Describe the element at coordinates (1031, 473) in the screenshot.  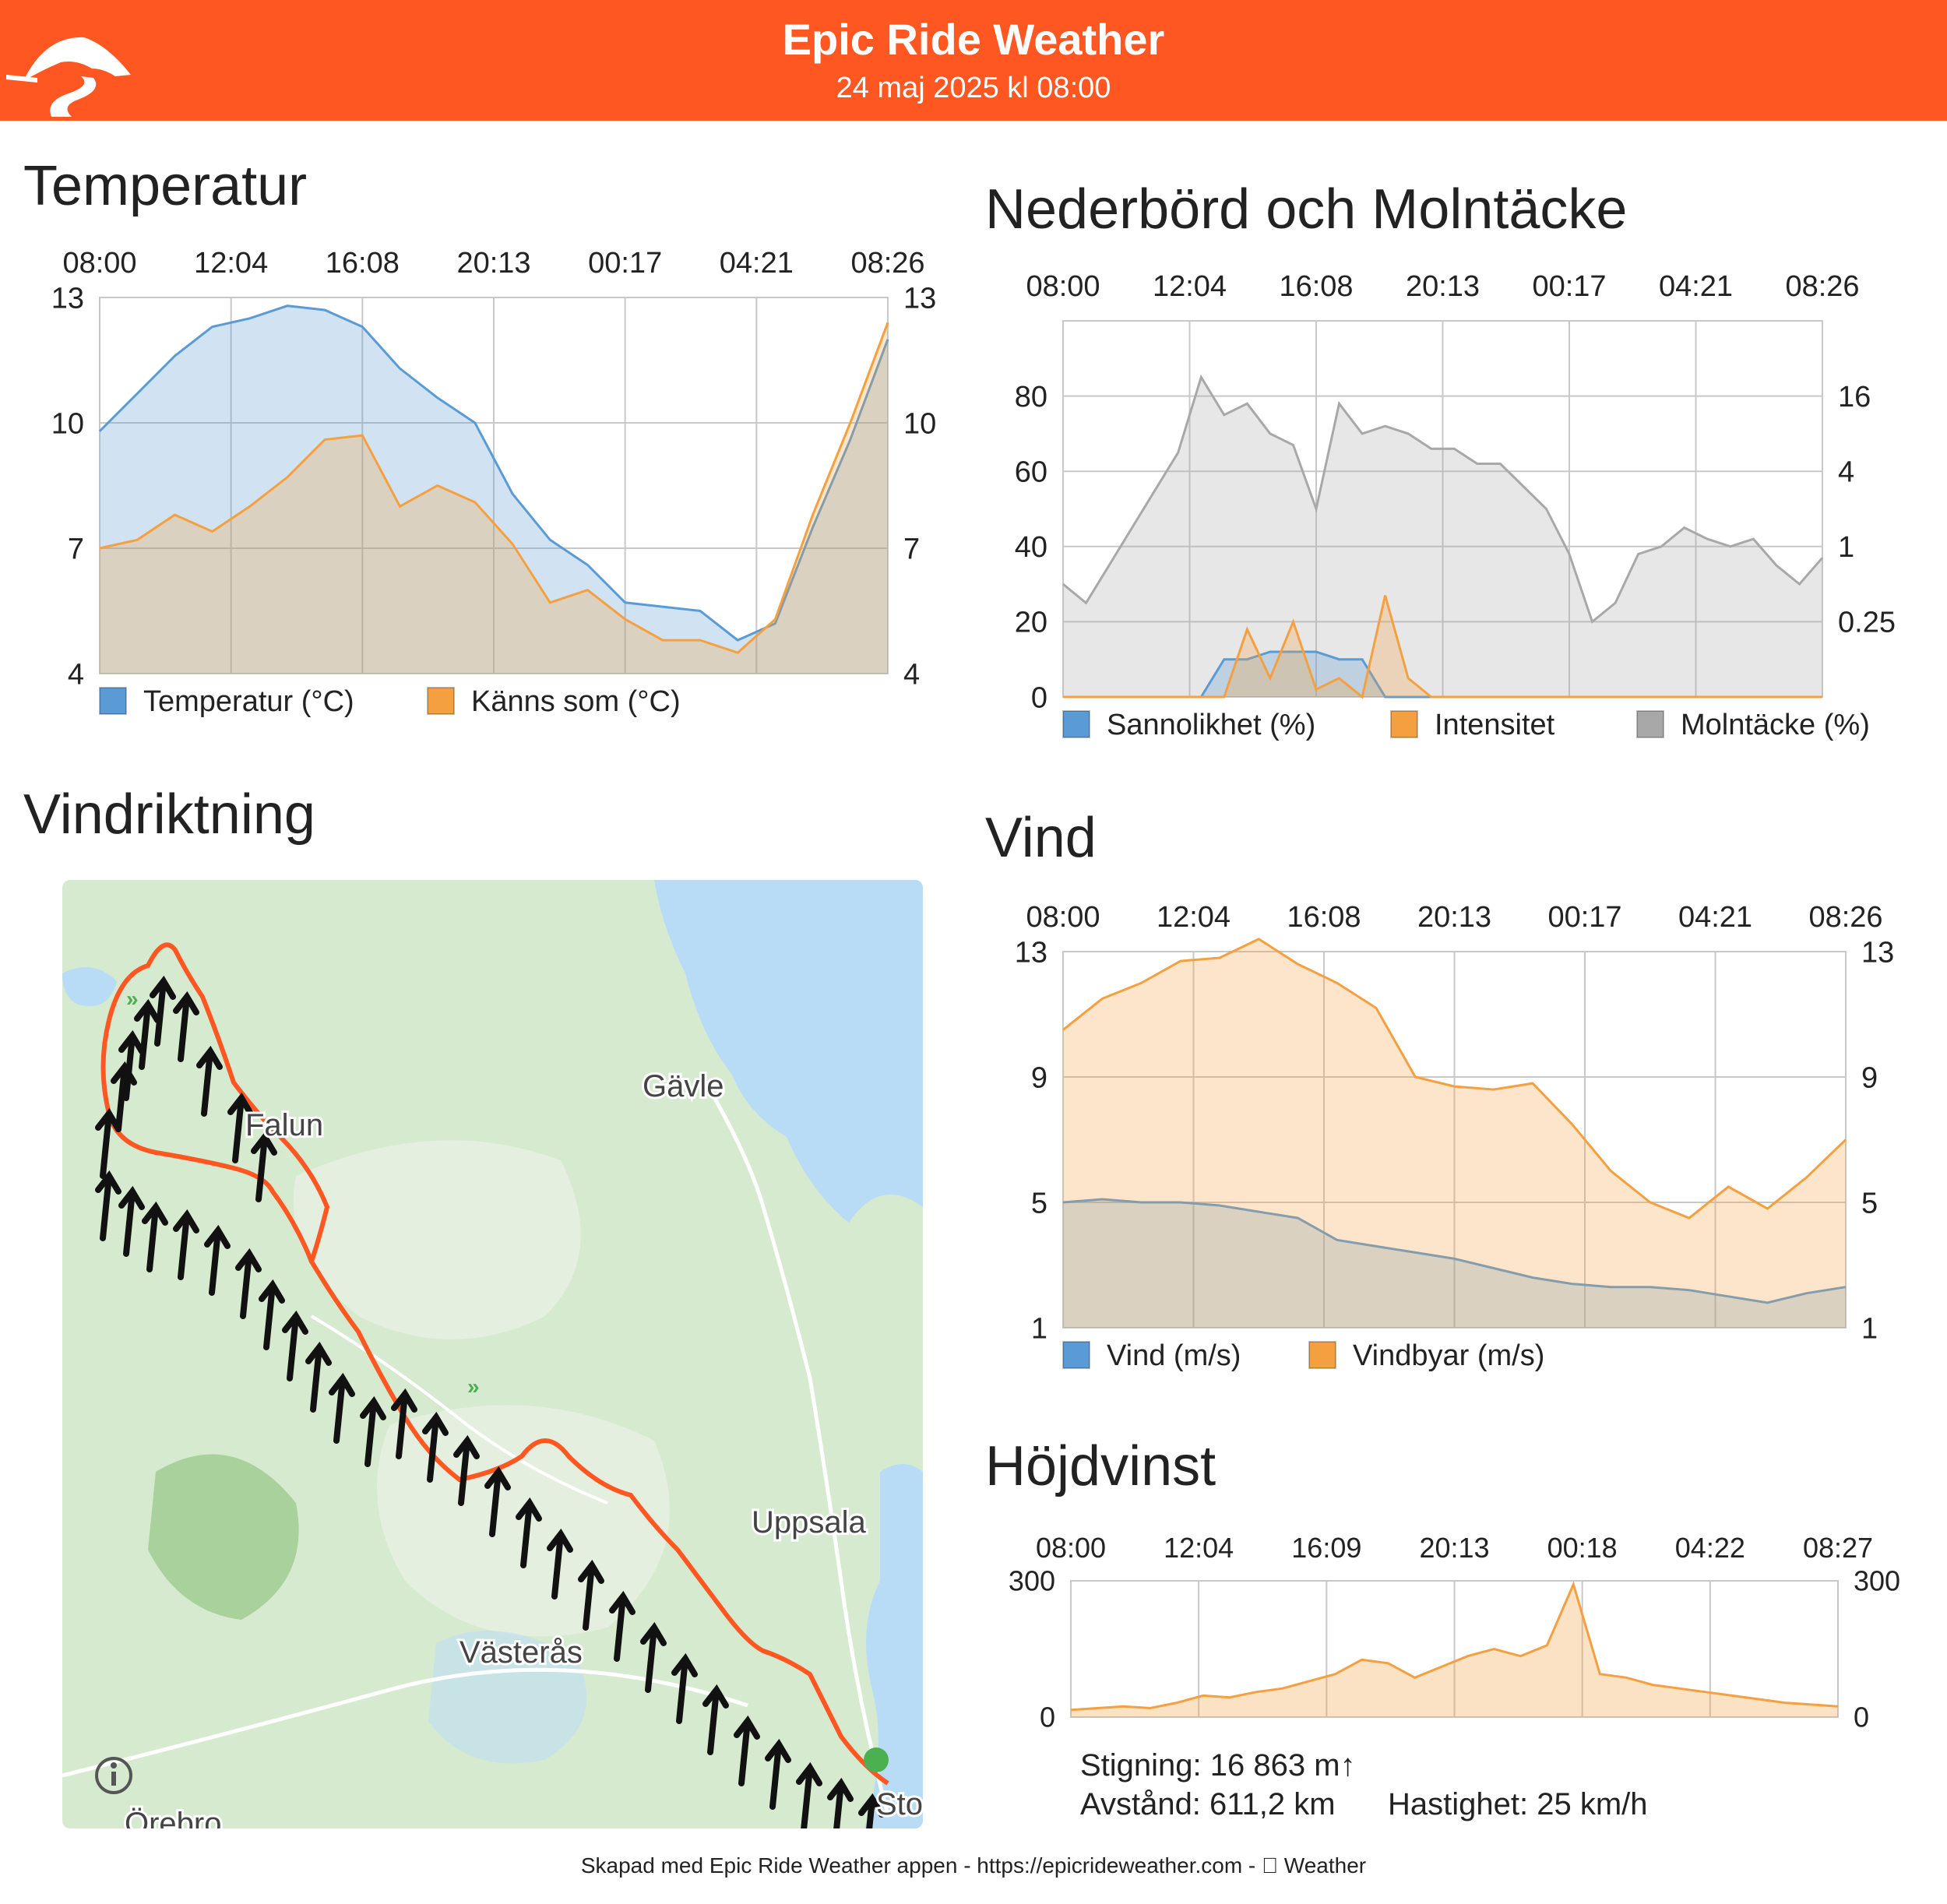
I see `y-tick-label-left: 60` at that location.